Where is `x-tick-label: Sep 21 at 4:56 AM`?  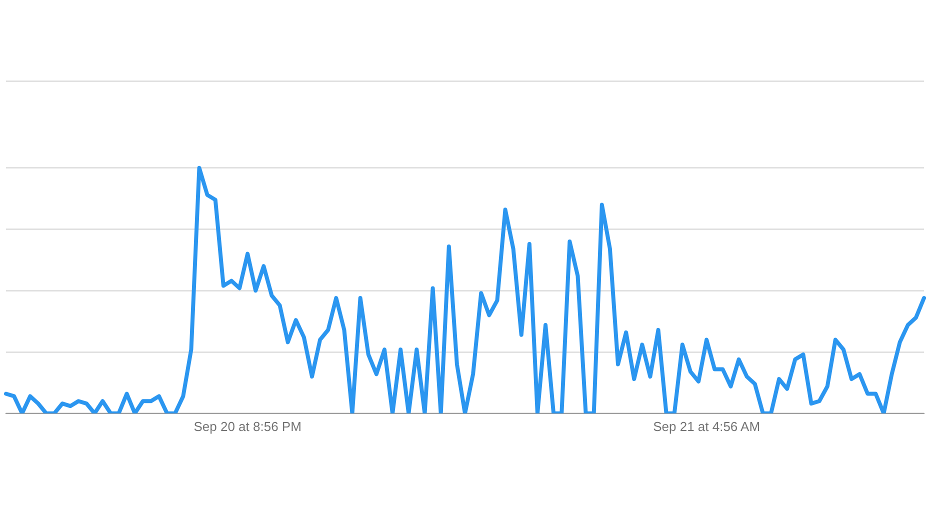 x-tick-label: Sep 21 at 4:56 AM is located at coordinates (706, 426).